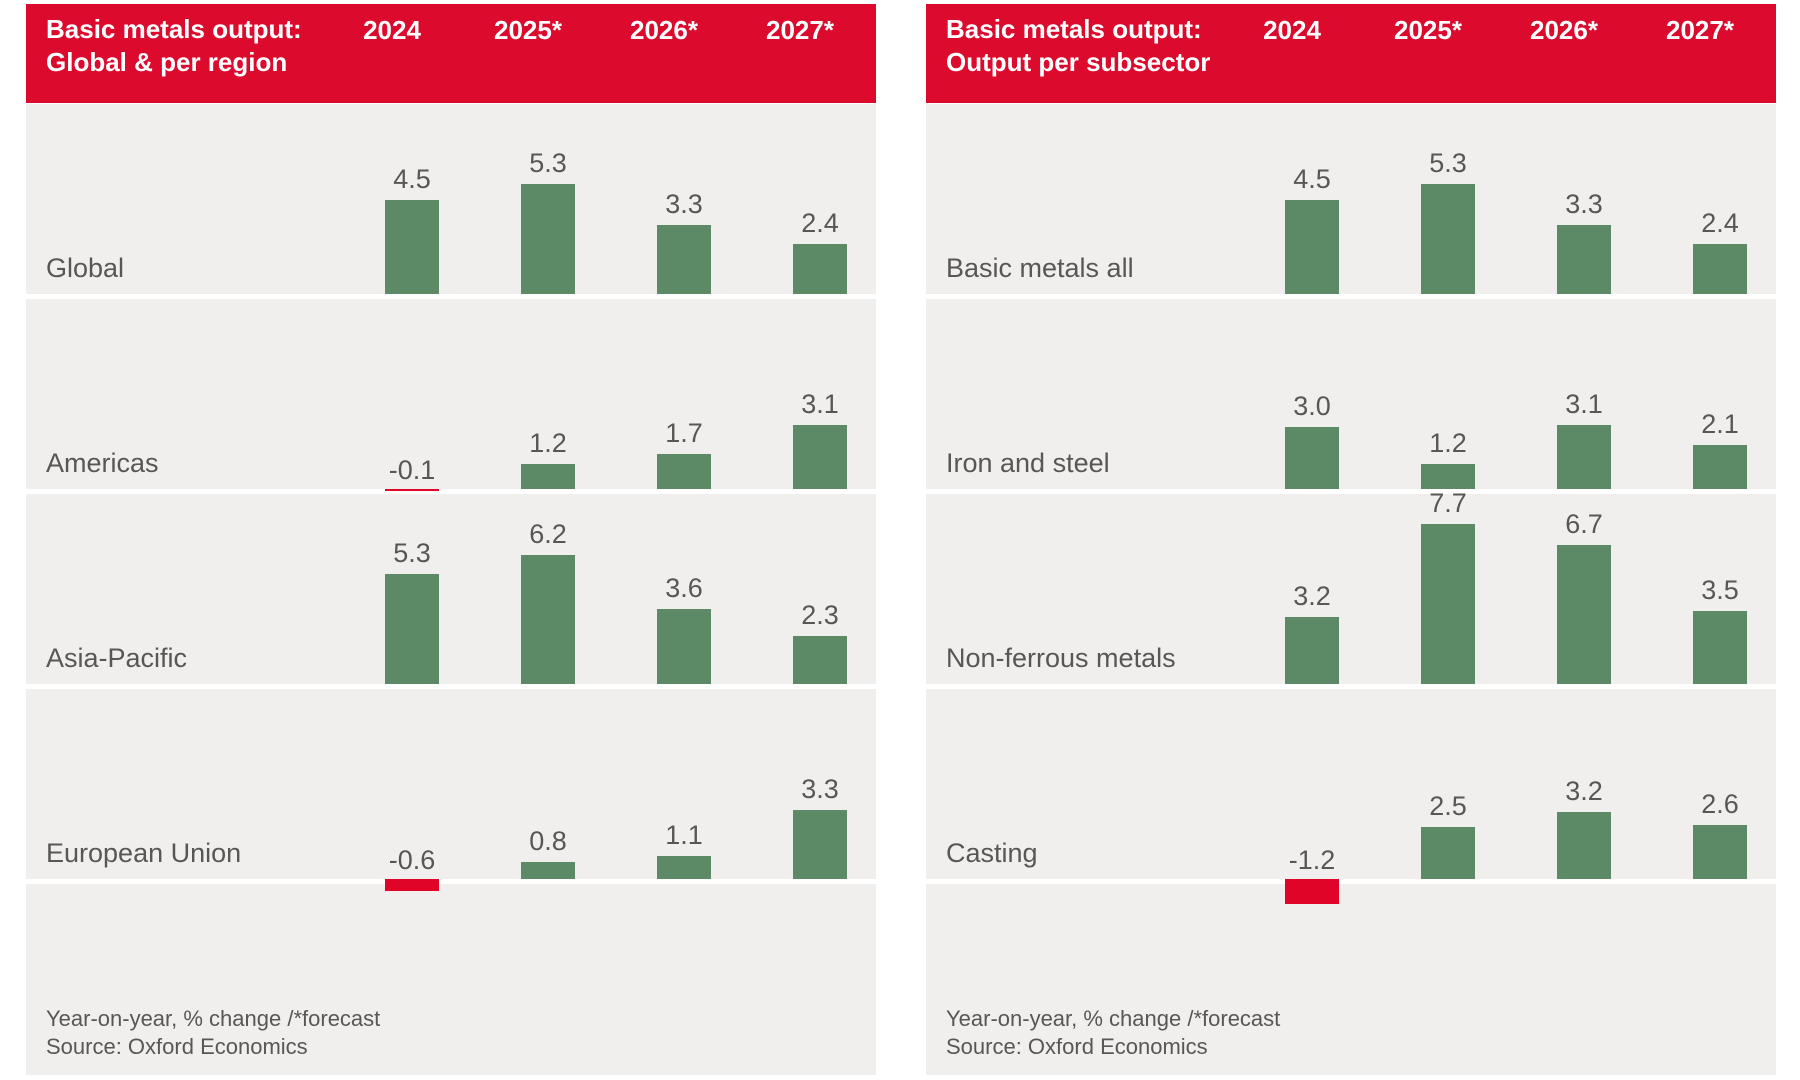 The width and height of the screenshot is (1800, 1080). Describe the element at coordinates (174, 46) in the screenshot. I see `panel-title: Basic metals output: Global & per region` at that location.